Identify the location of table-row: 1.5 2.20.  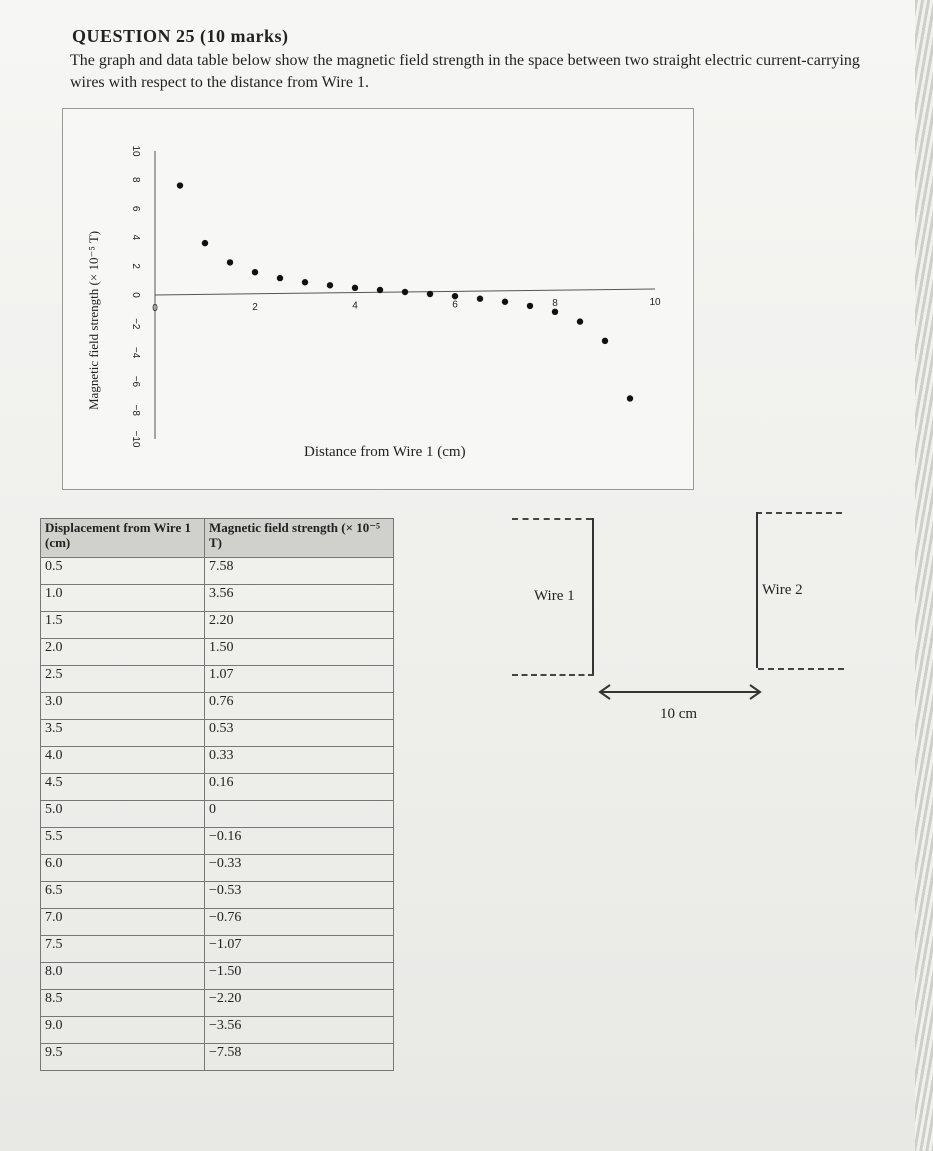
(217, 625).